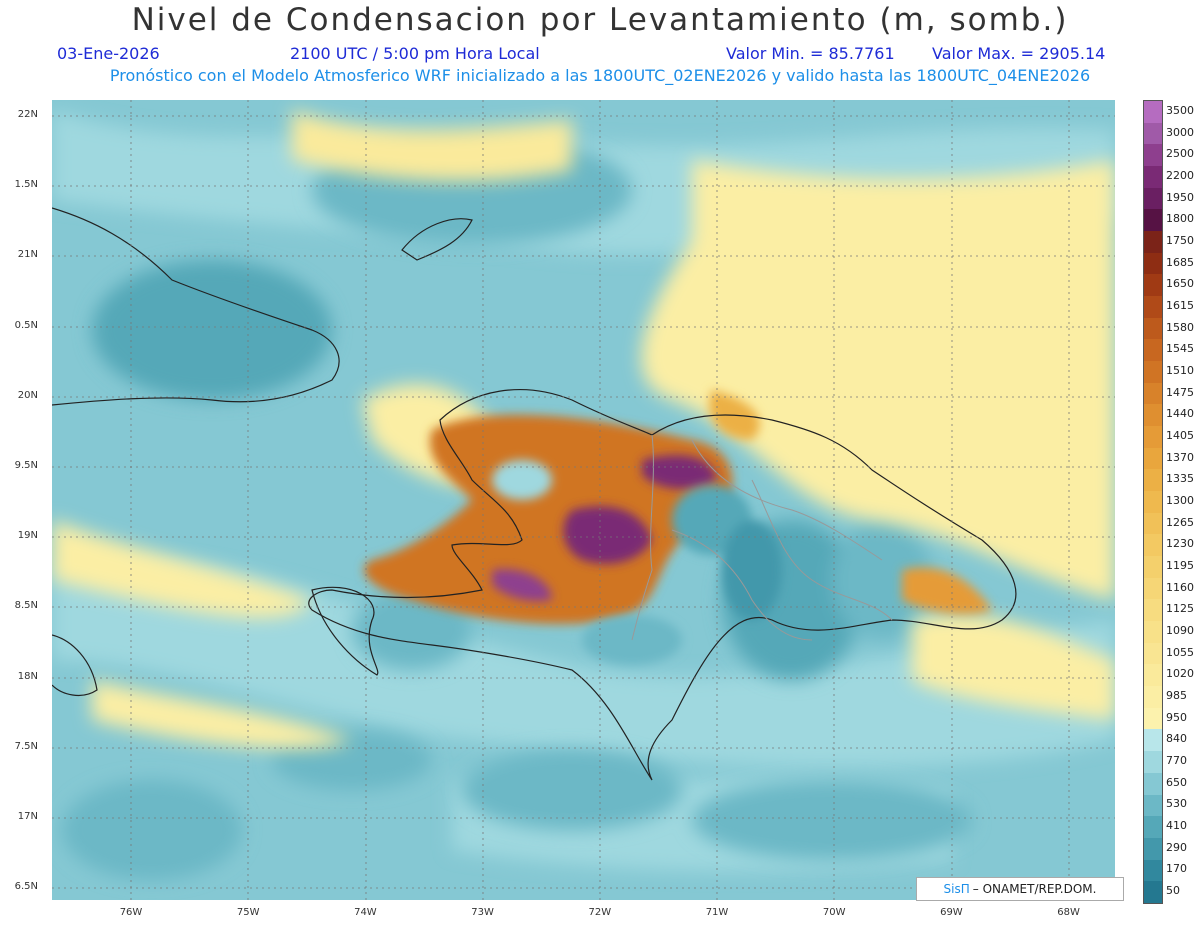 The height and width of the screenshot is (927, 1200). I want to click on max-value: Valor Max. = 2905.14, so click(1019, 53).